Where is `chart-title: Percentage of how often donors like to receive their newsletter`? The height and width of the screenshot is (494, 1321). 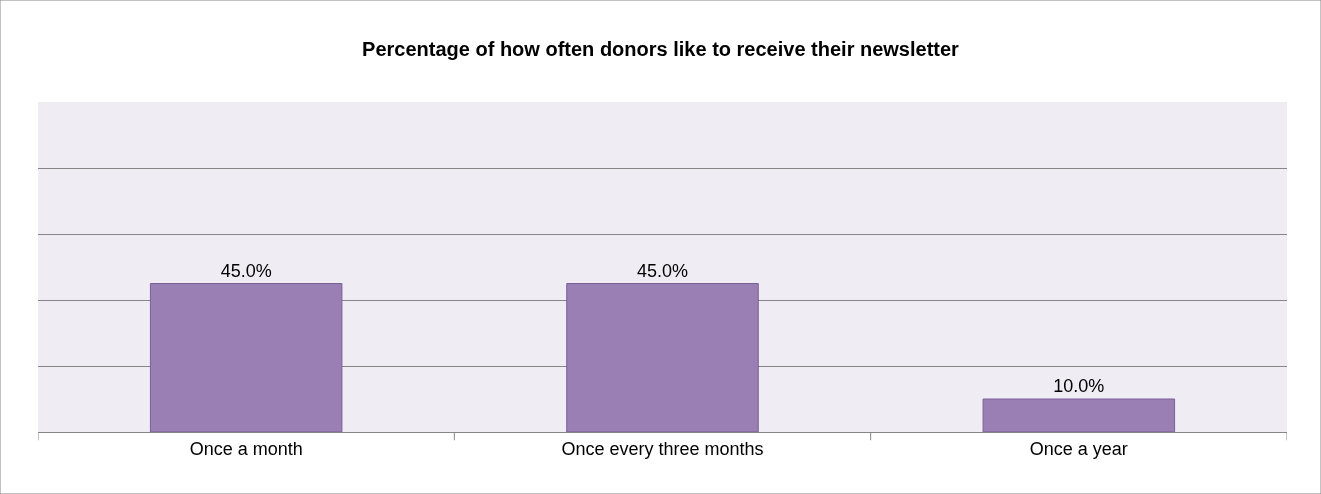
chart-title: Percentage of how often donors like to receive their newsletter is located at coordinates (661, 49).